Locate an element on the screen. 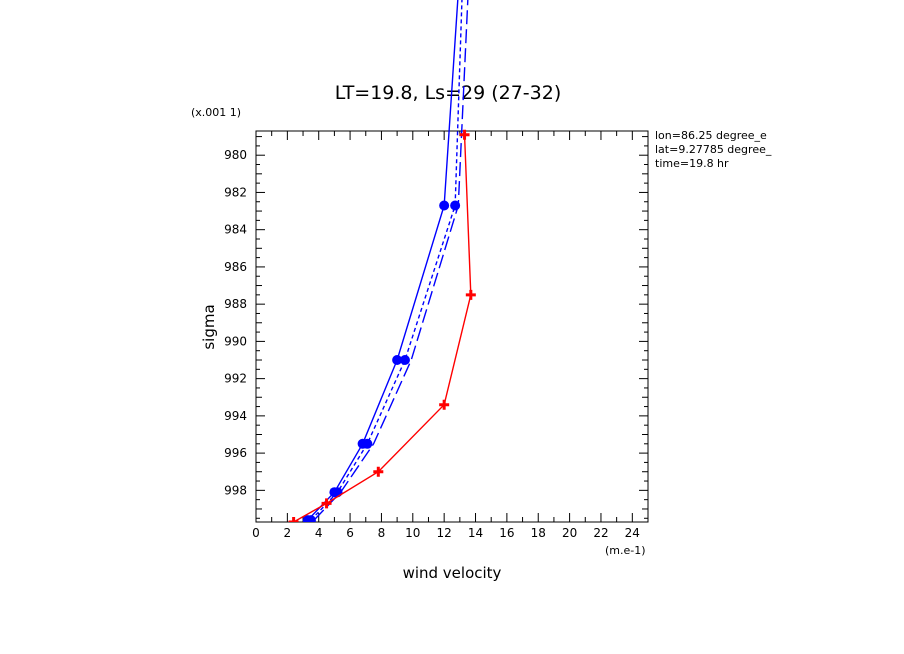  x-unit-label: (m.e-1) is located at coordinates (625, 550).